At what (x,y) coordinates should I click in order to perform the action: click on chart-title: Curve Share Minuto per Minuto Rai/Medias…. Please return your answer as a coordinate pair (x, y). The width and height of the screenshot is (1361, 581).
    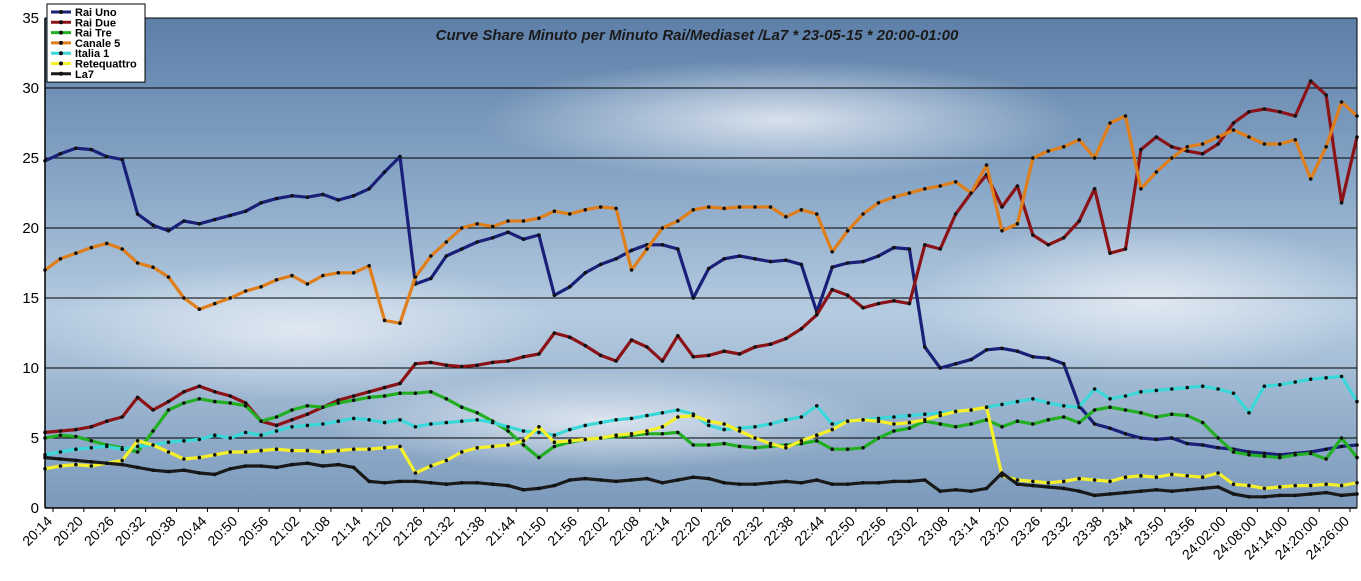
    Looking at the image, I should click on (697, 35).